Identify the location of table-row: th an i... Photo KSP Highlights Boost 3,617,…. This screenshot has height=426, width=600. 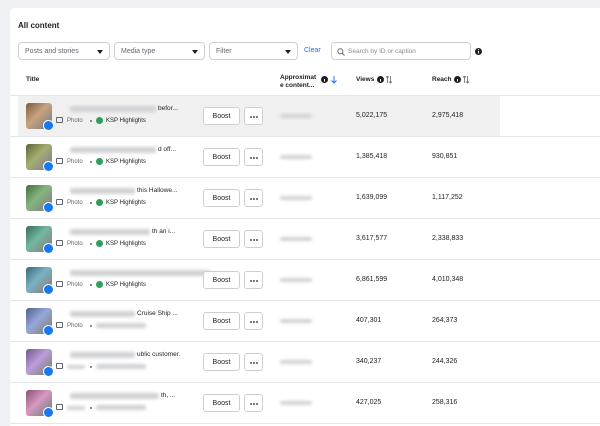
(305, 239).